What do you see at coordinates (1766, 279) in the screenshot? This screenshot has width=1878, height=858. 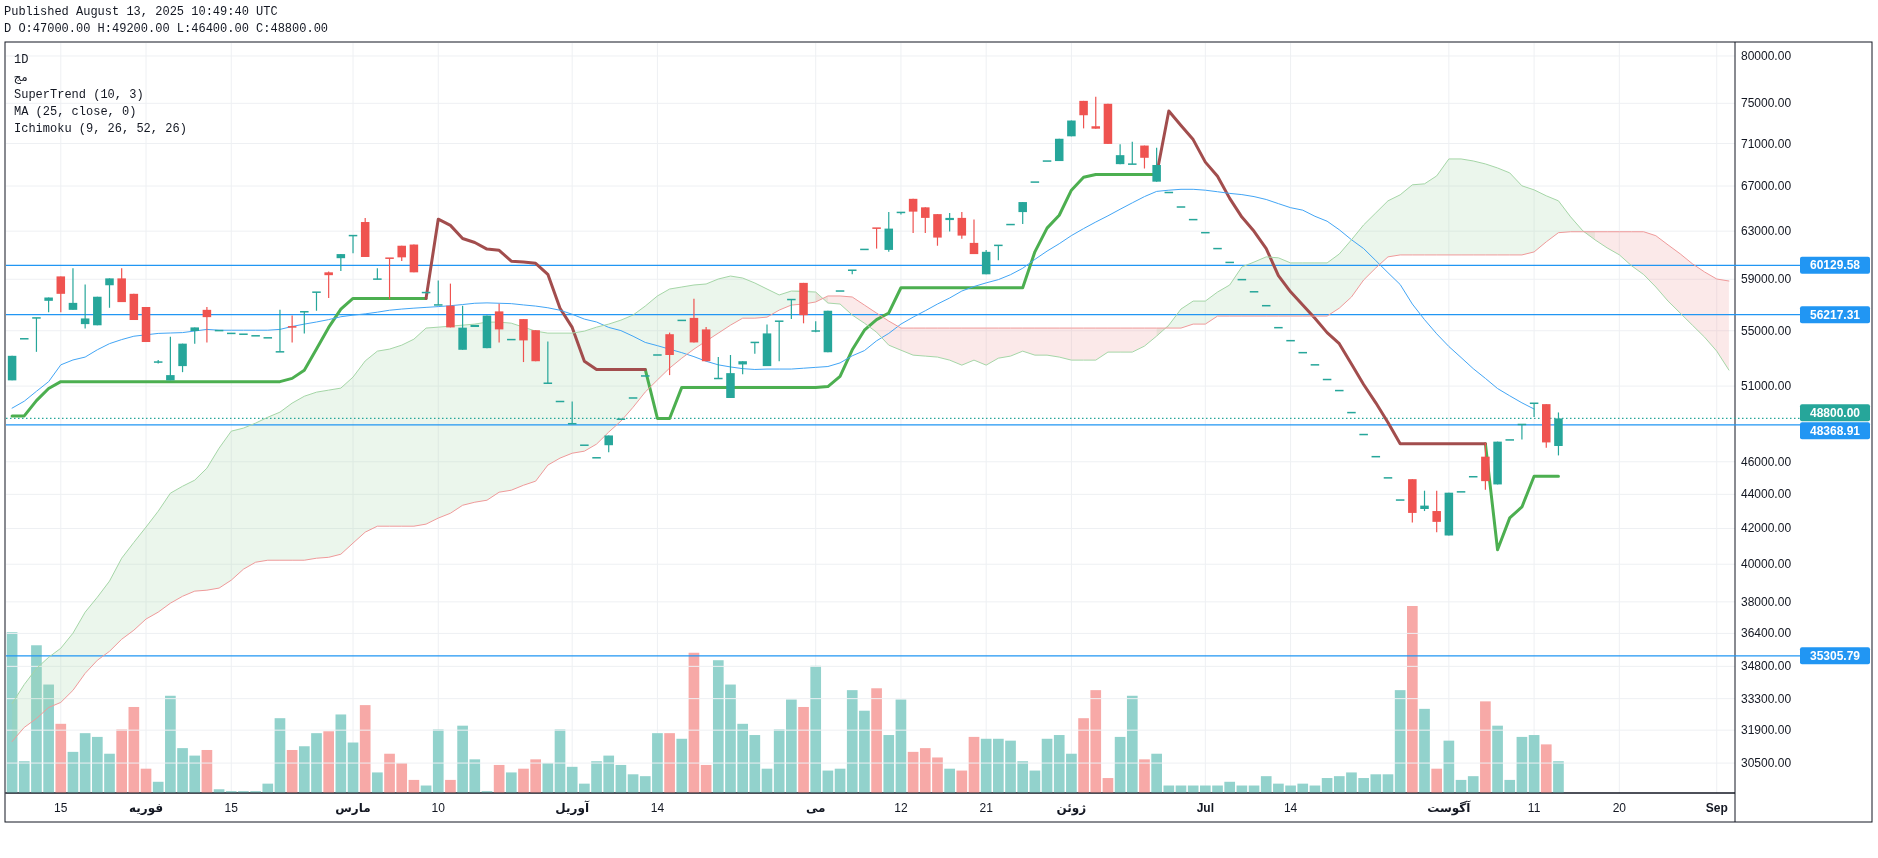 I see `y-tick-label: 59000.00` at bounding box center [1766, 279].